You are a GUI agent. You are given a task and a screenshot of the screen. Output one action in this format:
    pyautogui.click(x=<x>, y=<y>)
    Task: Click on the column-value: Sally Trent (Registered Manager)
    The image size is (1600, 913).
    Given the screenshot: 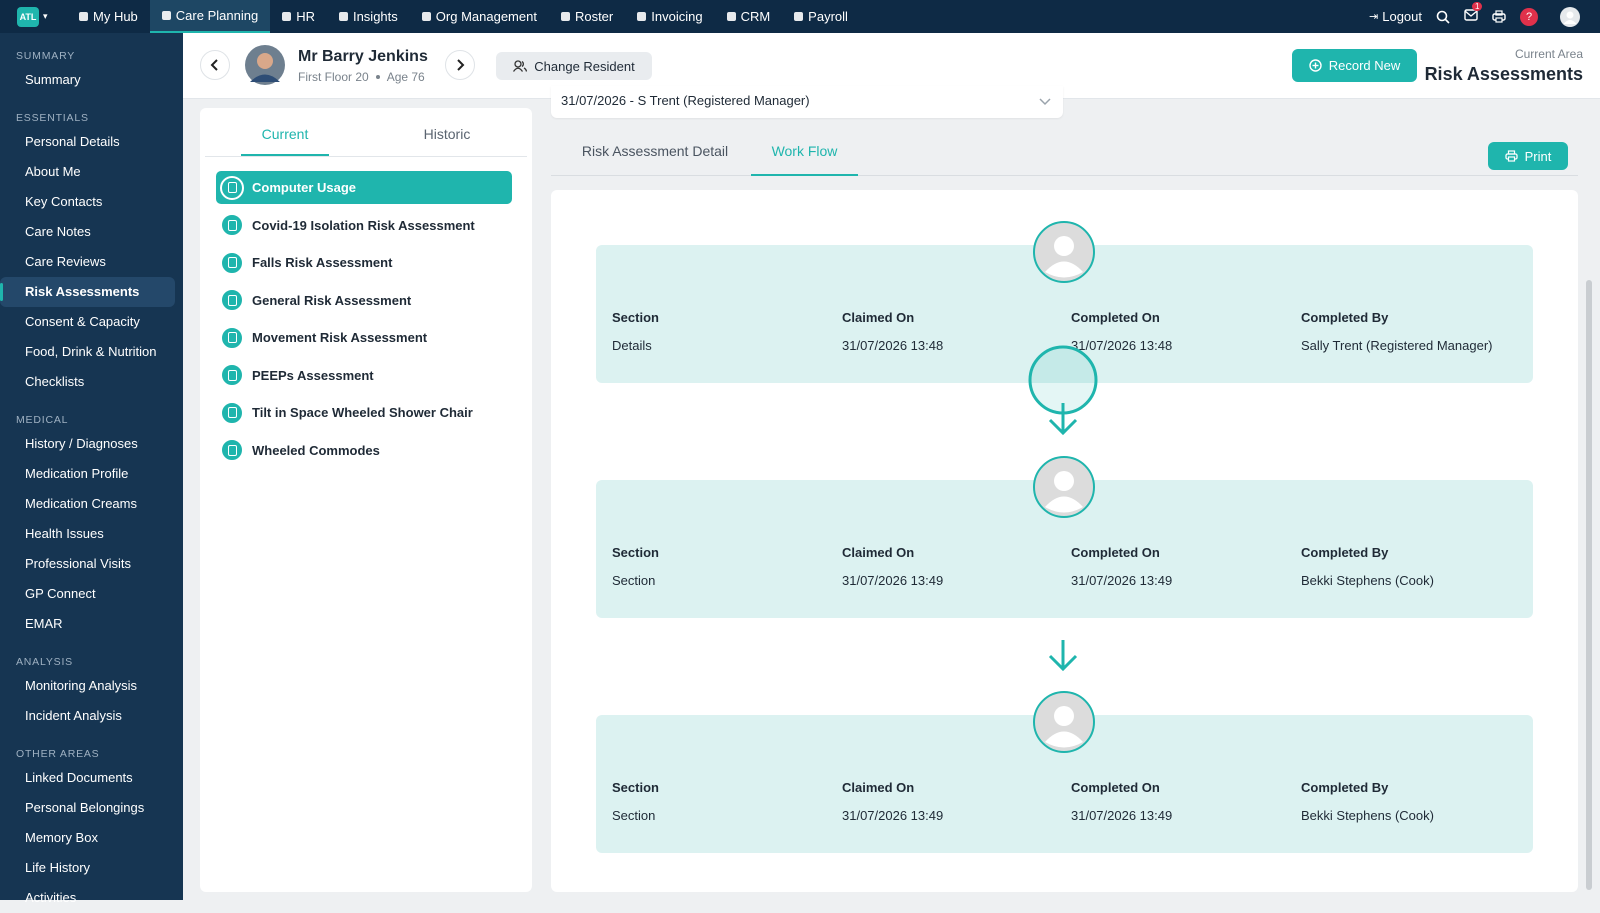 What is the action you would take?
    pyautogui.click(x=1397, y=345)
    